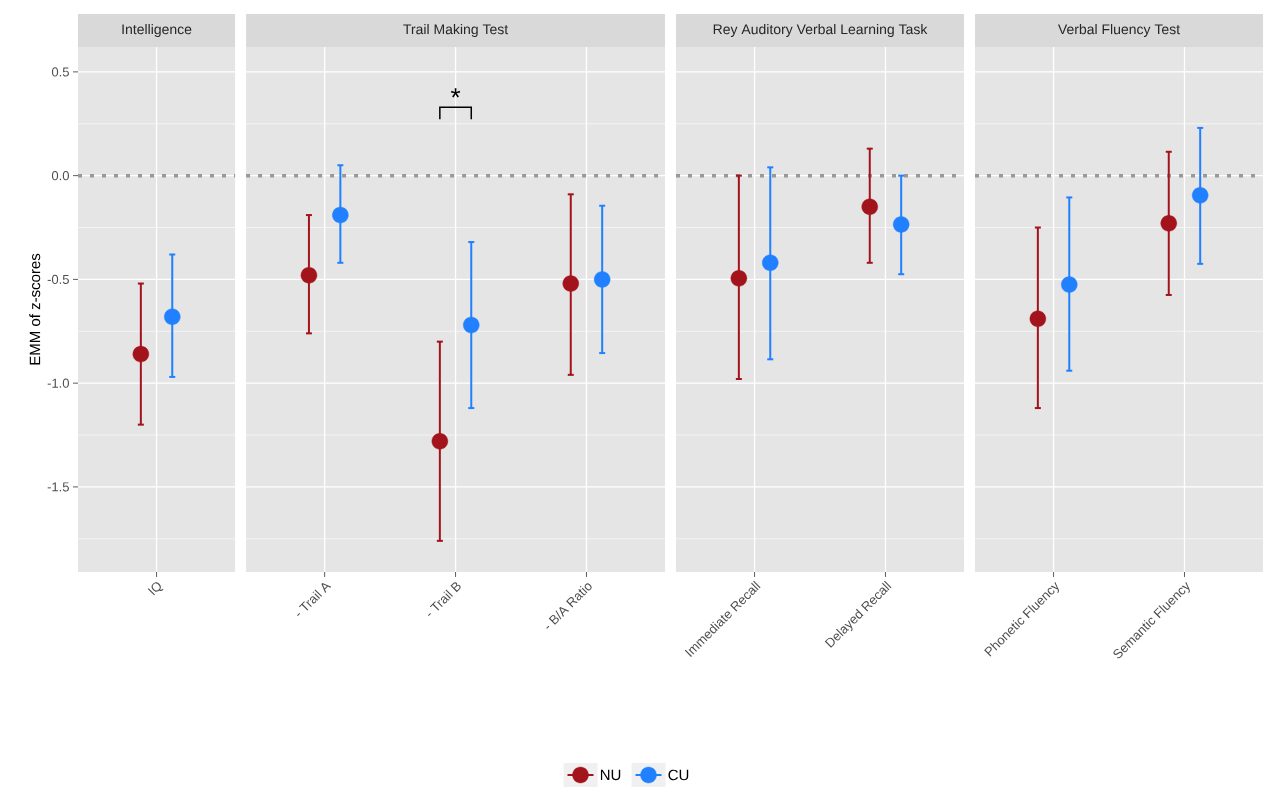  I want to click on x-tick-label: - Trail B, so click(444, 599).